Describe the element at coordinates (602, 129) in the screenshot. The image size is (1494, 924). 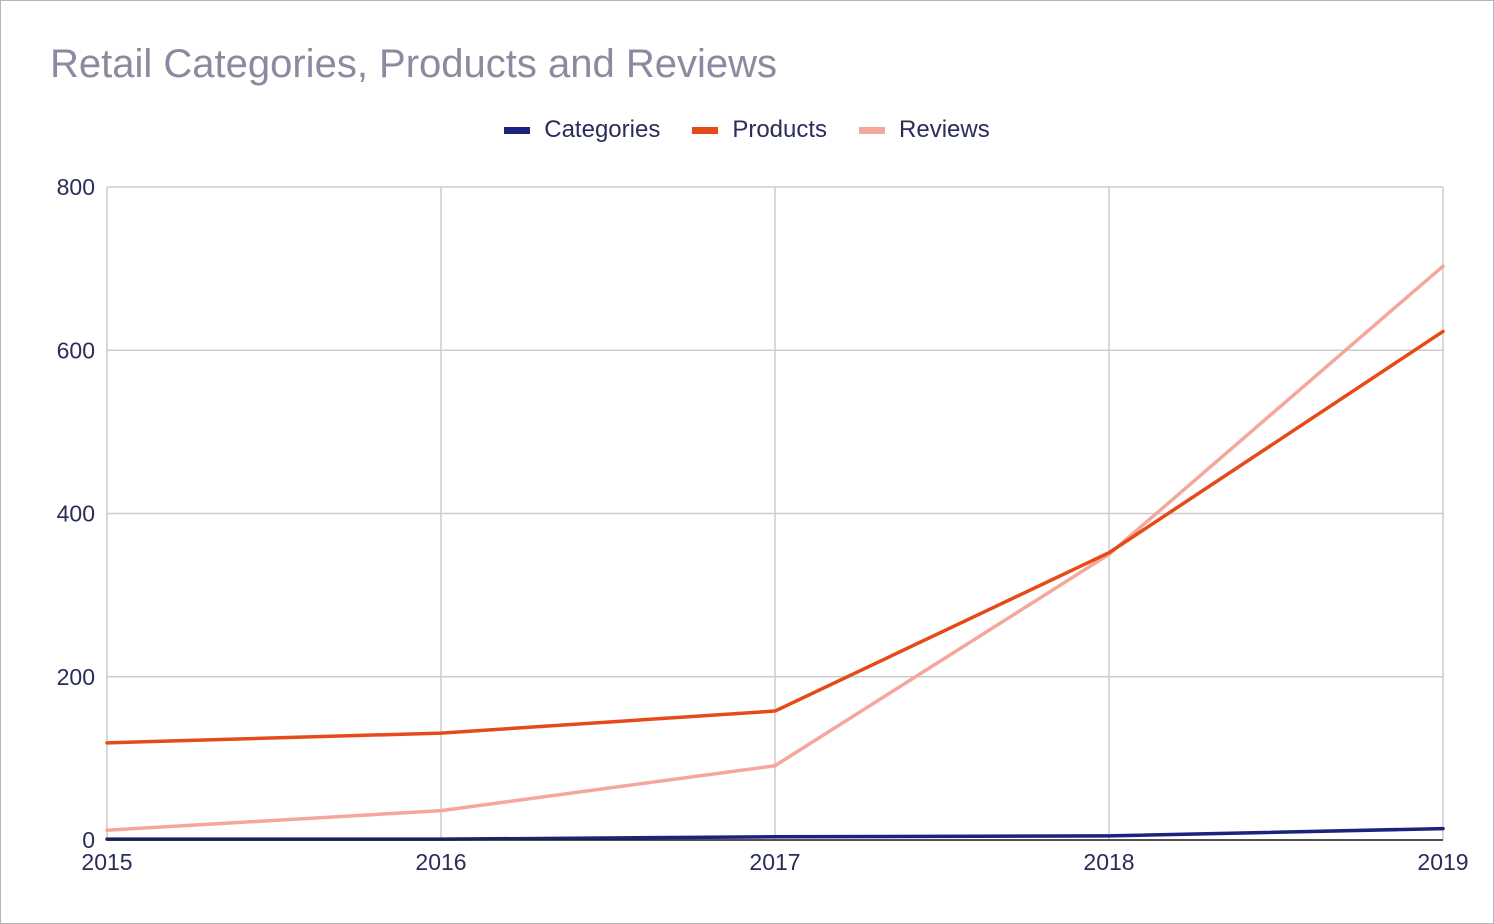
I see `legend-label-categories: Categories` at that location.